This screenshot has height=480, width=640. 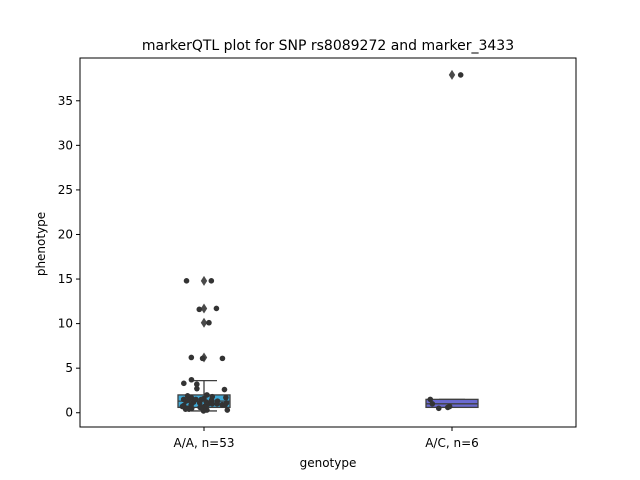 I want to click on x-axis-label: genotype, so click(x=328, y=463).